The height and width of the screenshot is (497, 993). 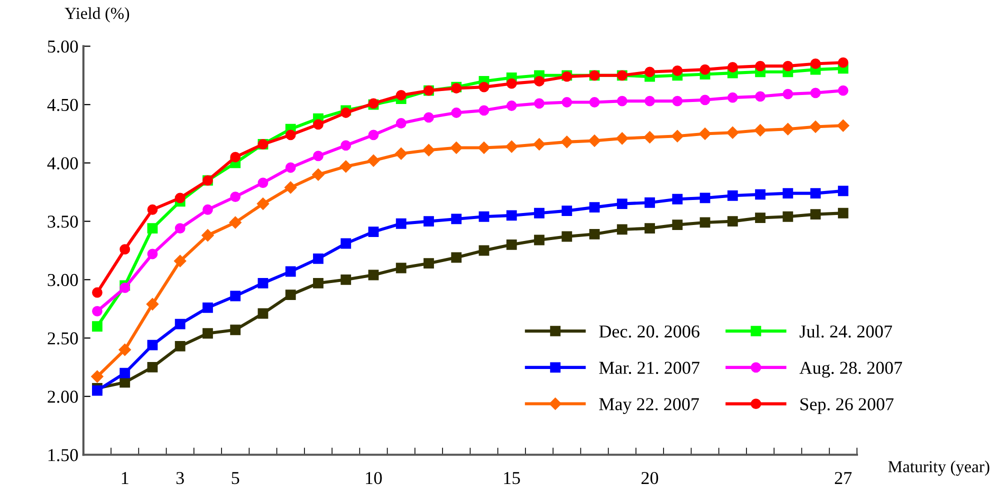 What do you see at coordinates (63, 338) in the screenshot?
I see `y-tick-label: 2.50` at bounding box center [63, 338].